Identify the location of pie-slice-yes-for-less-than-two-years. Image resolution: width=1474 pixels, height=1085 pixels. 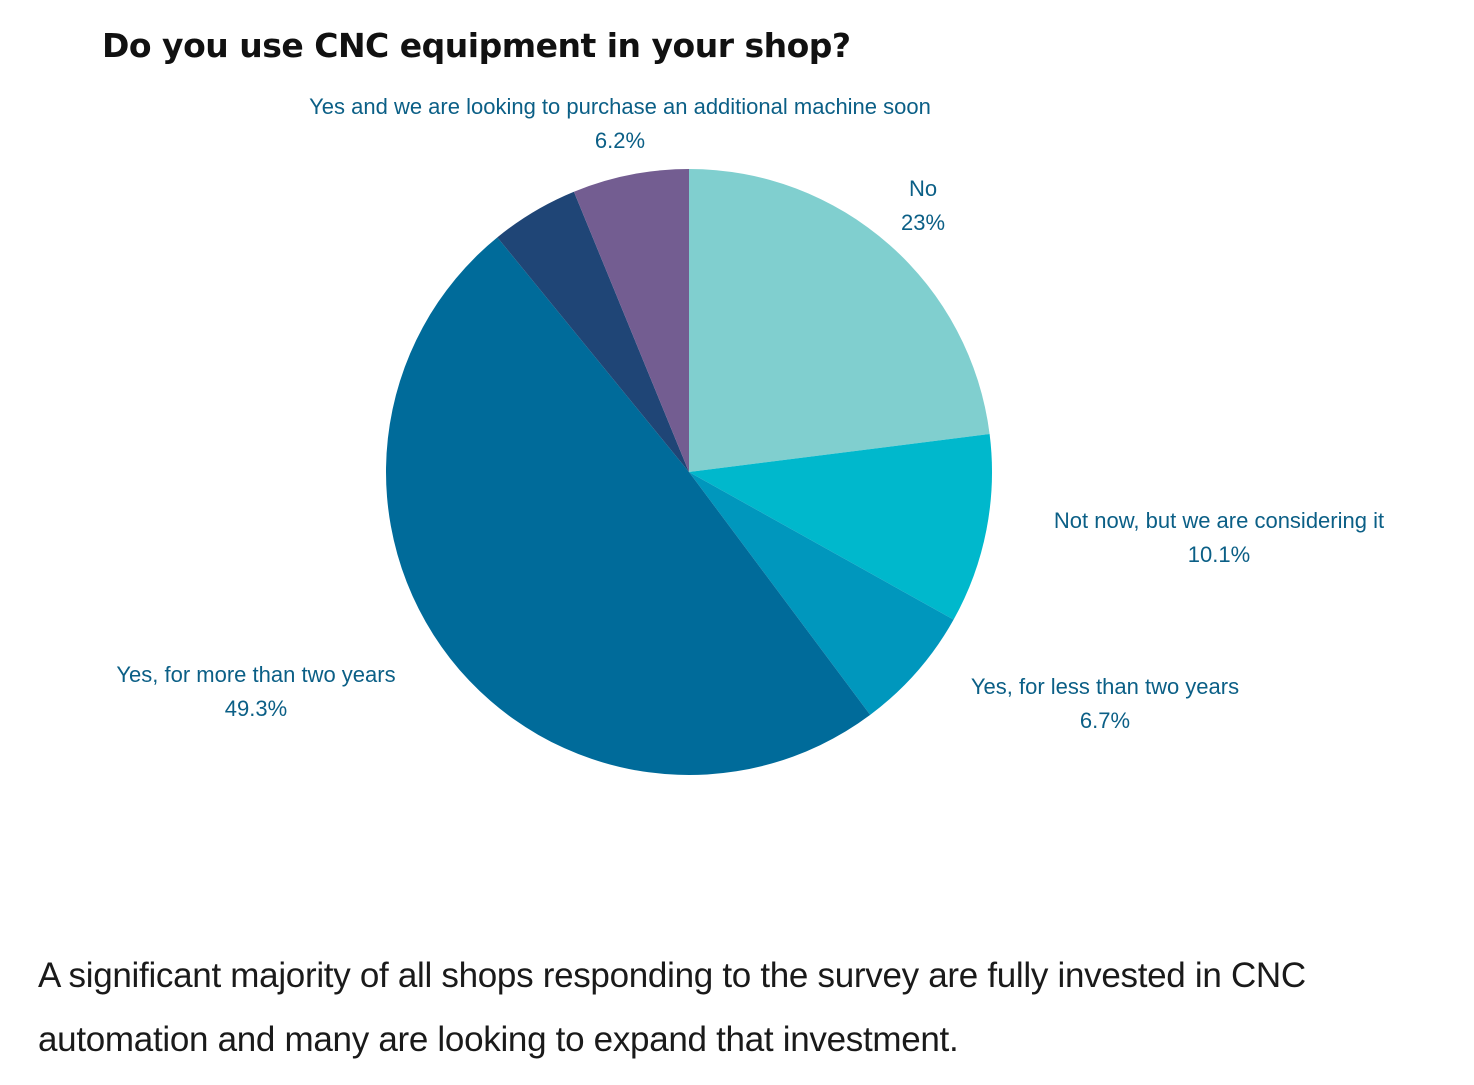
(821, 593).